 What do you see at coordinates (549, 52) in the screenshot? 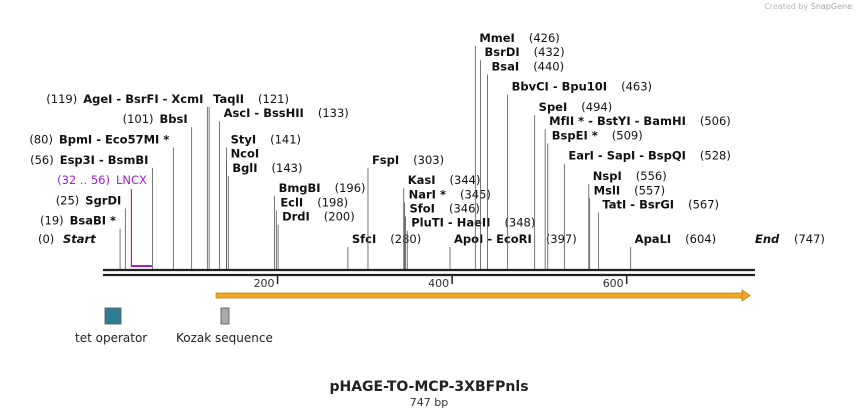
I see `site-position-label: (432)` at bounding box center [549, 52].